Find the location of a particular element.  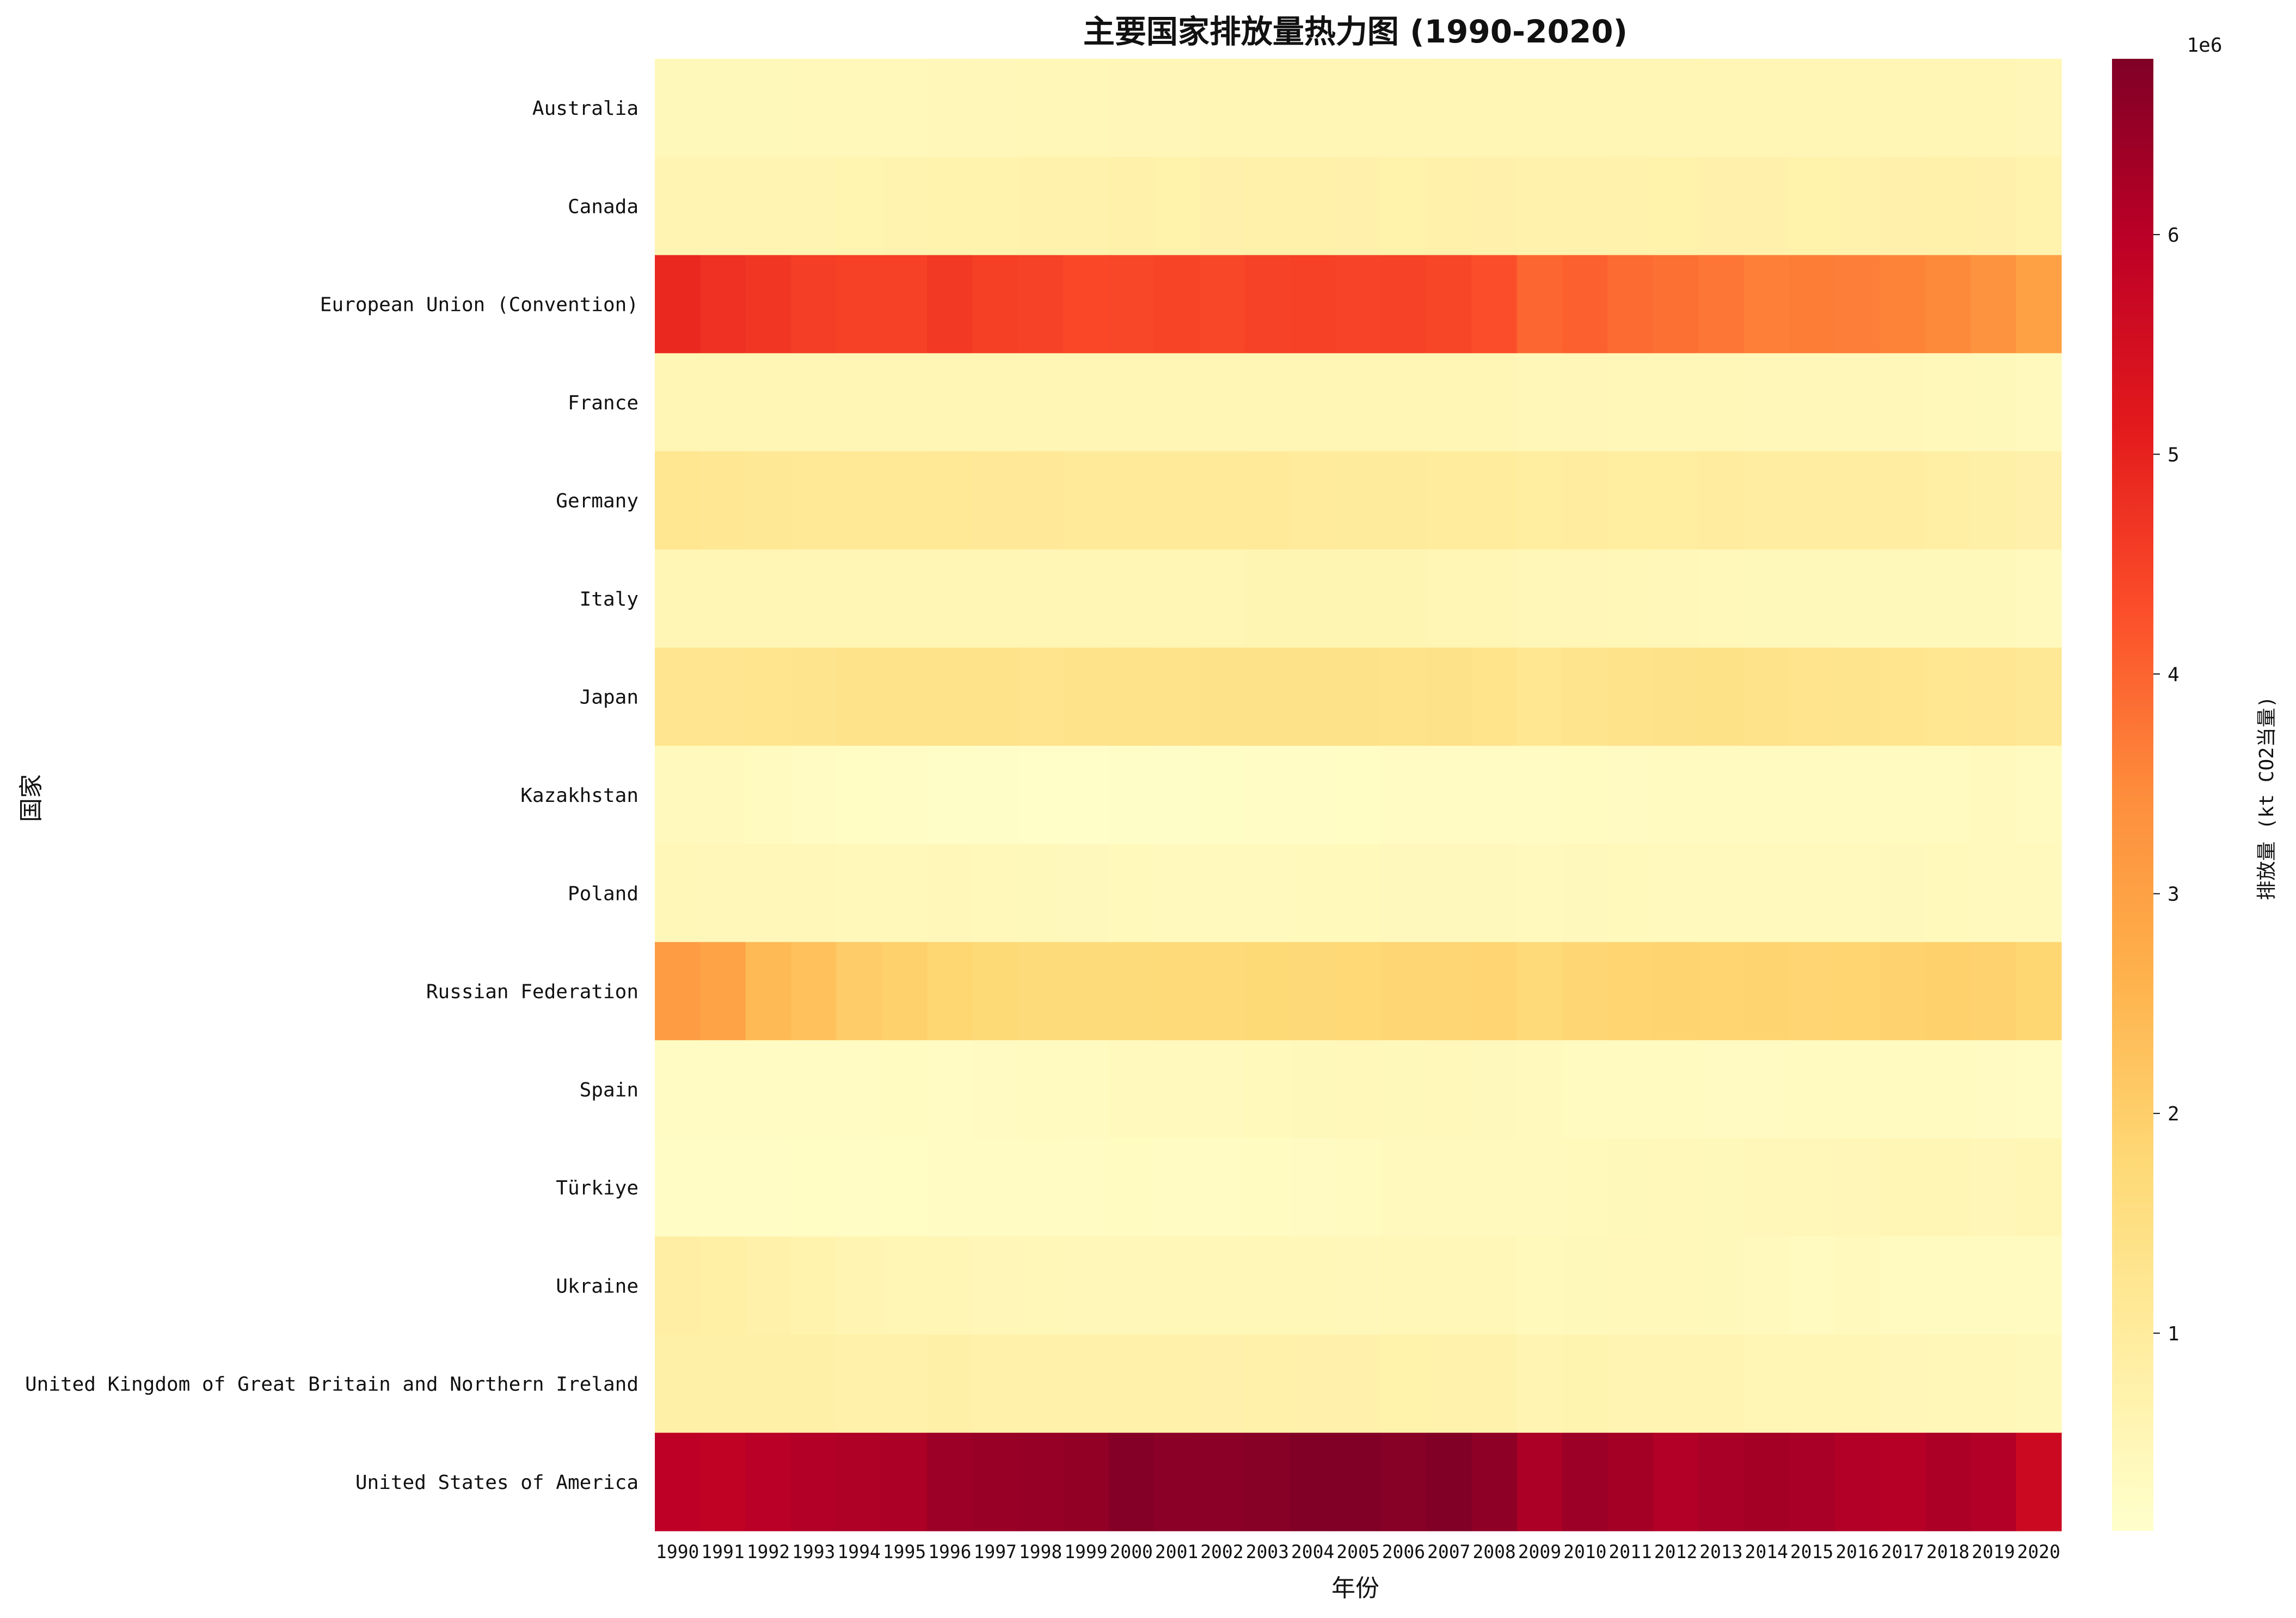

y-tick-label: Spain is located at coordinates (609, 1090).